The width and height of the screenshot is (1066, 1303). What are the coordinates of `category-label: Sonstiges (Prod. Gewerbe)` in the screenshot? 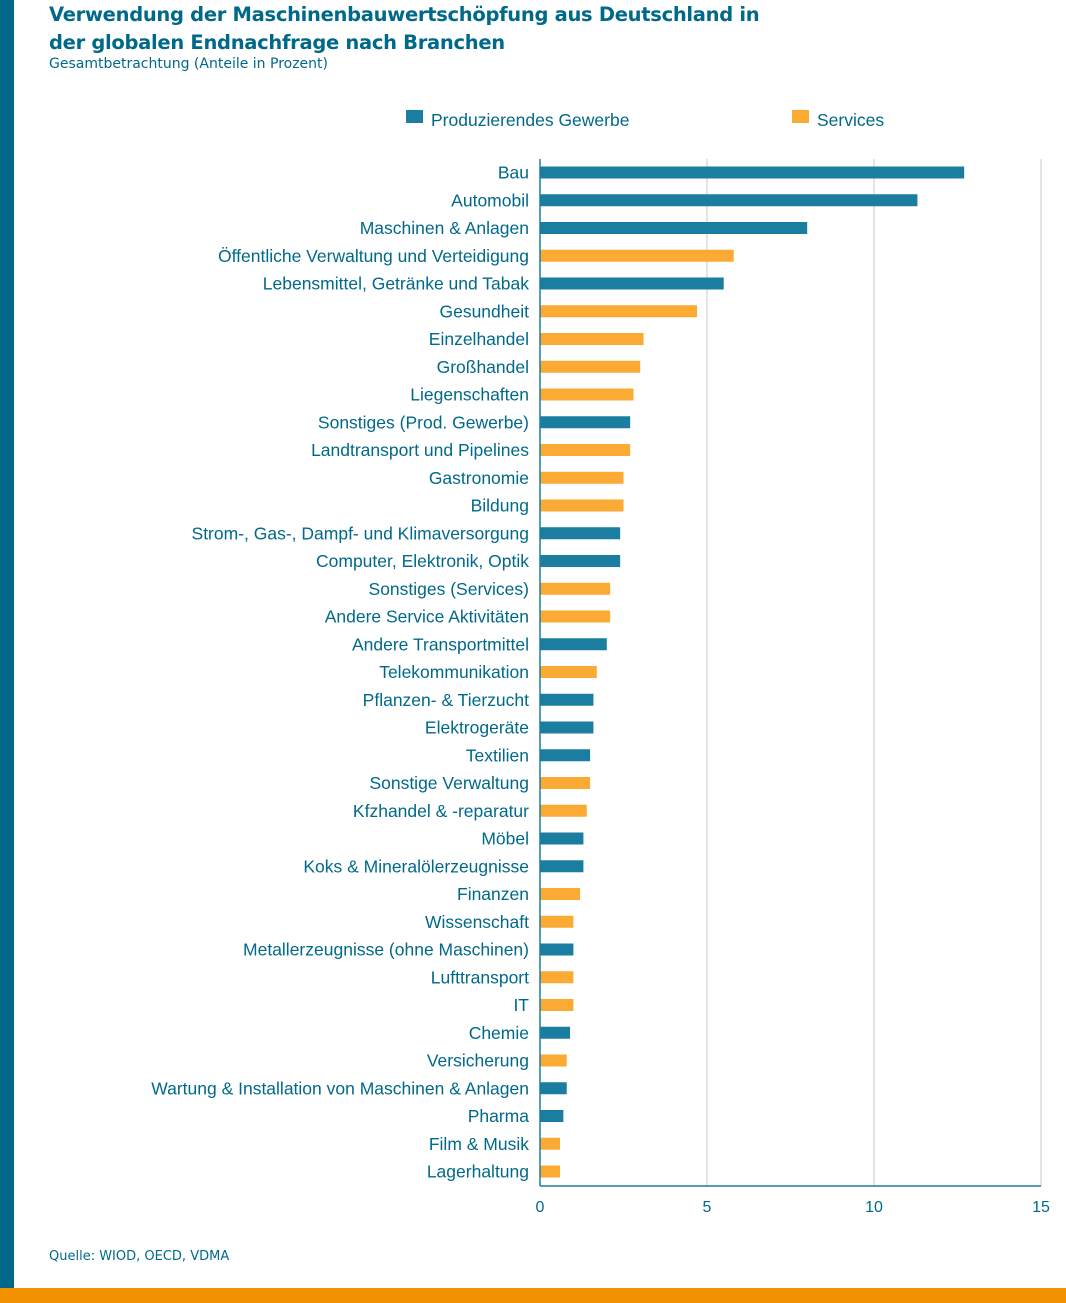 It's located at (423, 422).